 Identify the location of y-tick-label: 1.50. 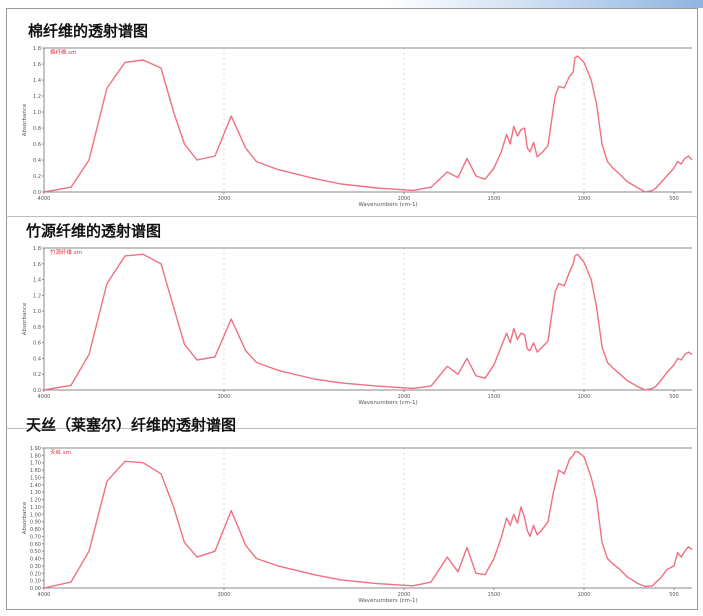
(35, 478).